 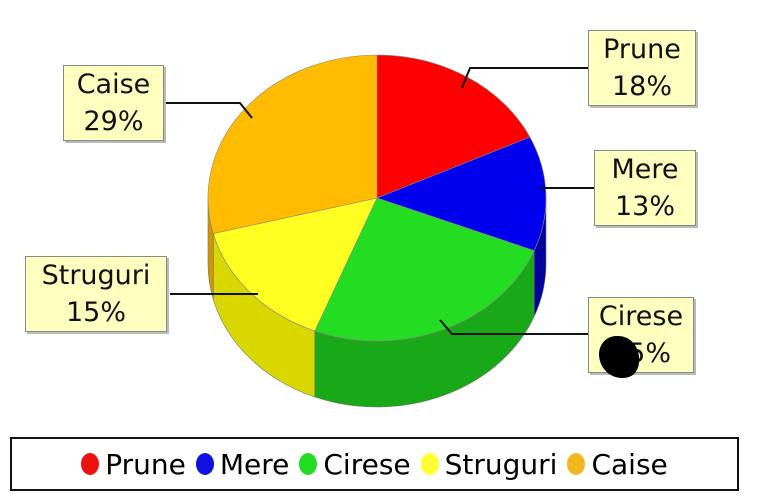 I want to click on slice-mere, so click(x=461, y=194).